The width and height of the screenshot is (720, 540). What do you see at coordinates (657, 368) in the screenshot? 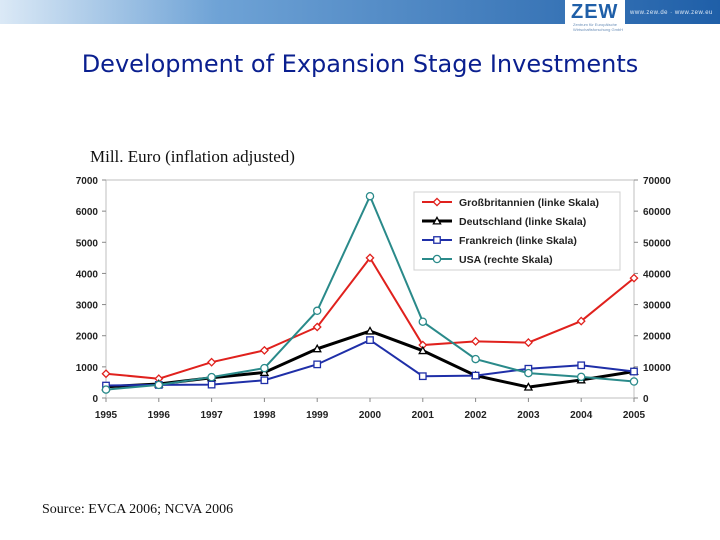
I see `y-right-tick-label: 10000` at bounding box center [657, 368].